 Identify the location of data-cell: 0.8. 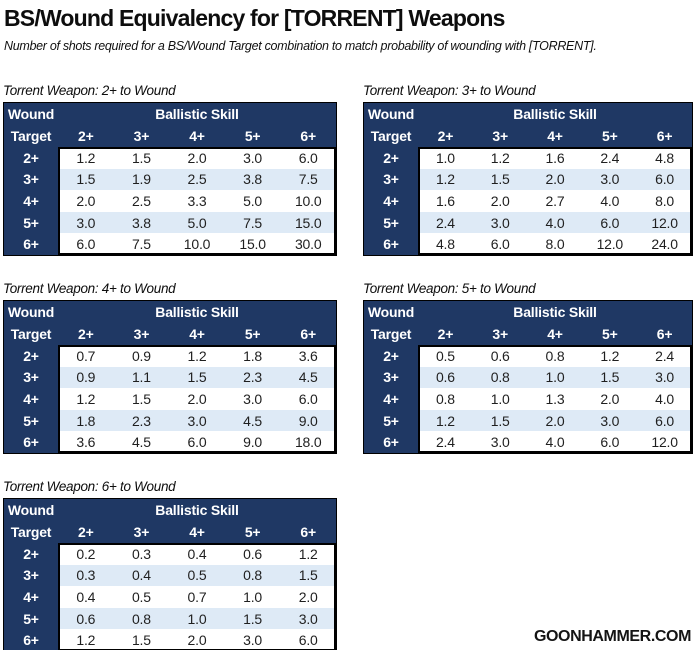
(500, 377).